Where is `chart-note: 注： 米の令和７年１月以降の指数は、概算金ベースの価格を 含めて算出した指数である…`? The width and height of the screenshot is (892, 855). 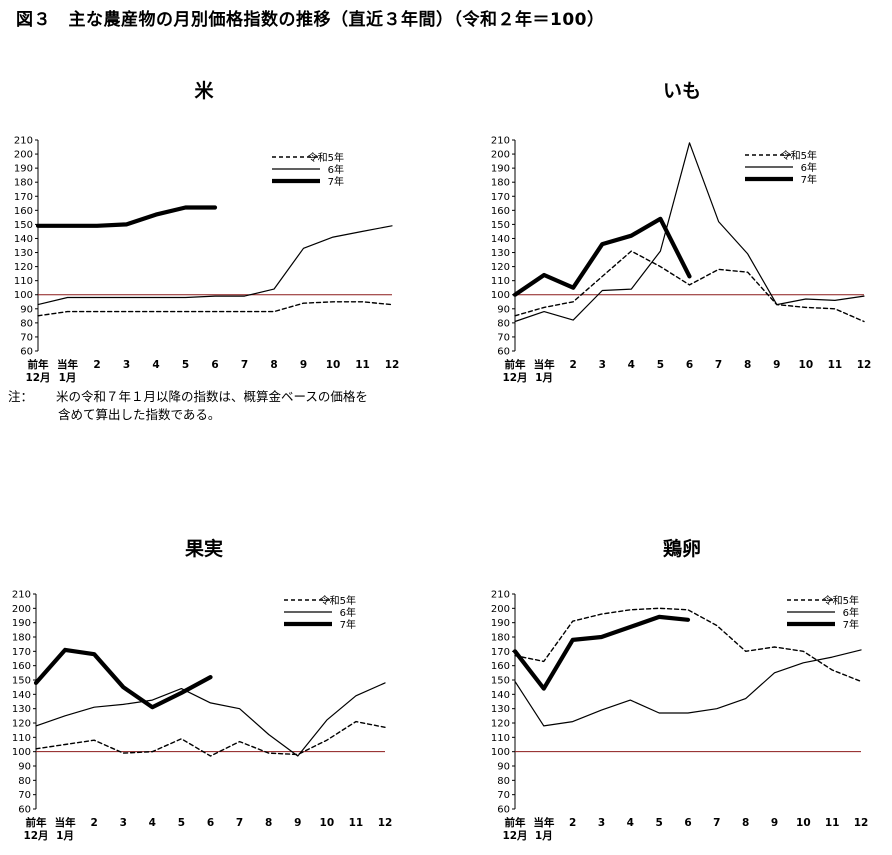
chart-note: 注： 米の令和７年１月以降の指数は、概算金ベースの価格を 含めて算出した指数である… is located at coordinates (188, 406).